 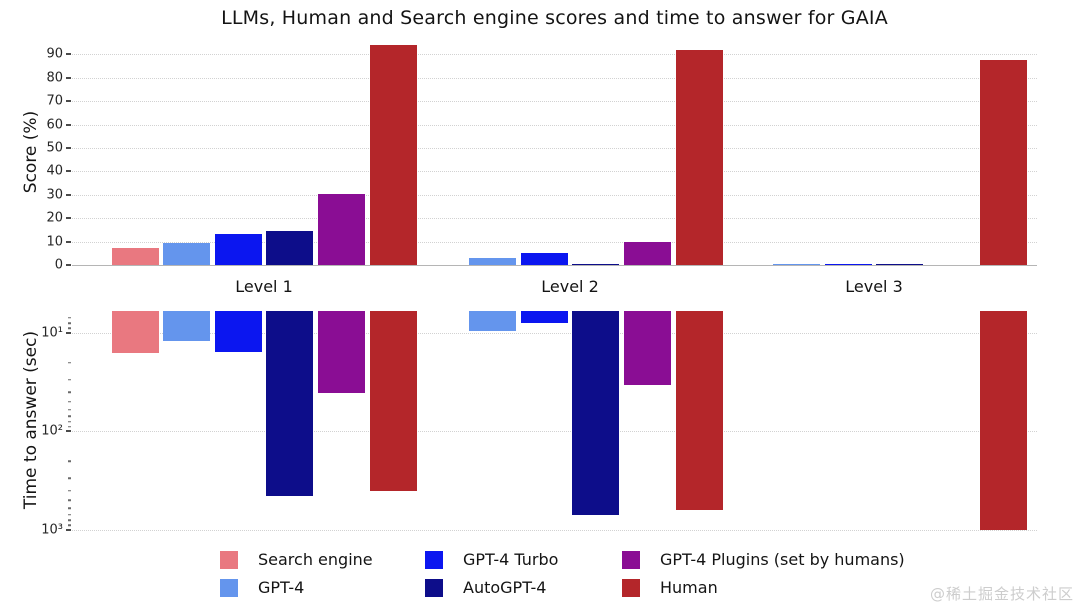 What do you see at coordinates (689, 587) in the screenshot?
I see `legend-label-human: Human` at bounding box center [689, 587].